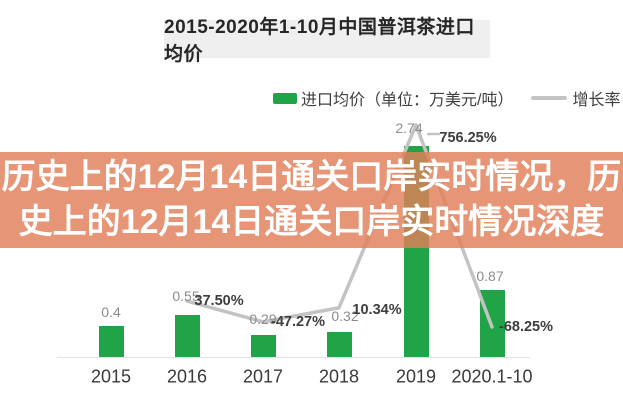  I want to click on growth-rate-label: -68.25%, so click(526, 327).